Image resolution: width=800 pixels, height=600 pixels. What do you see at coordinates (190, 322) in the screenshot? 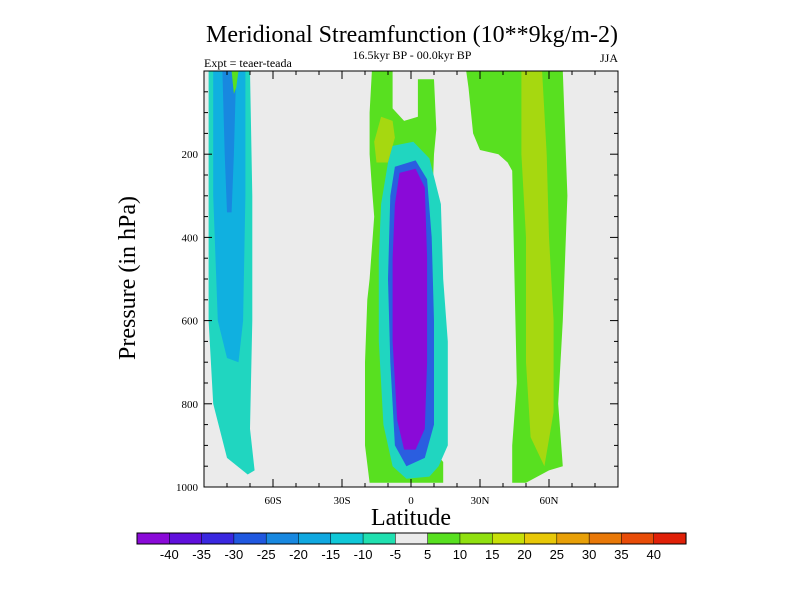
I see `y-tick-label: 600` at bounding box center [190, 322].